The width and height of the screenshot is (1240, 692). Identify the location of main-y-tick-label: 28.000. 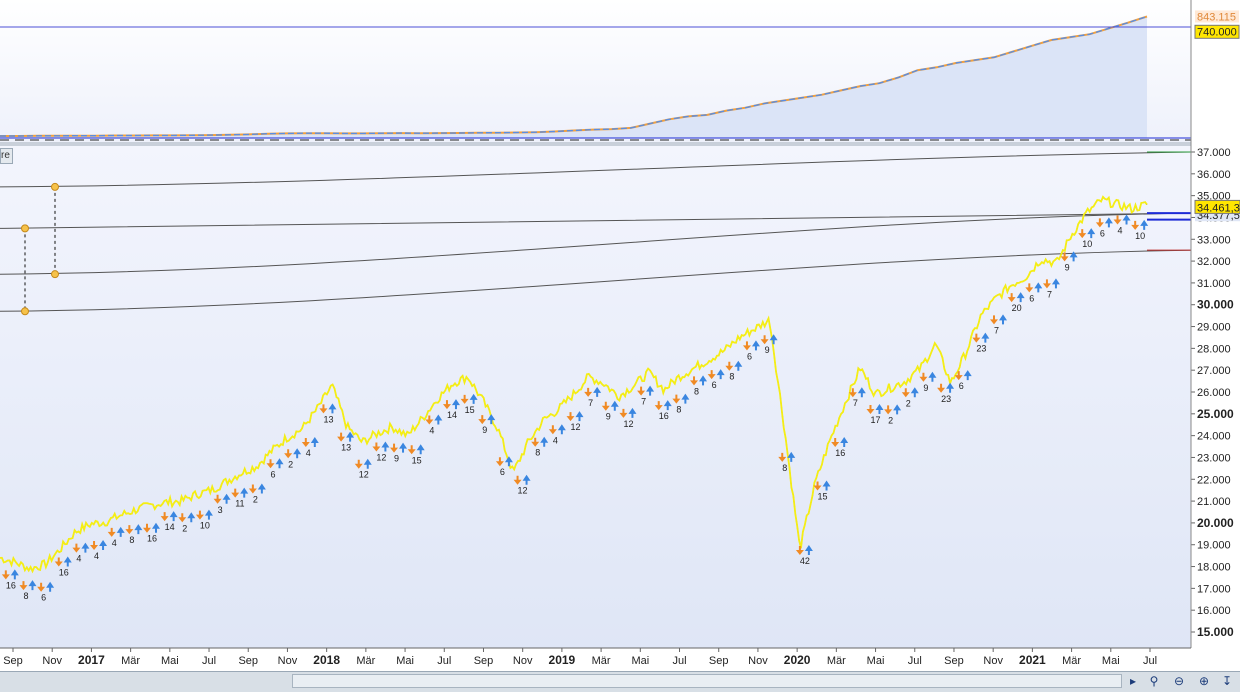
(1214, 349).